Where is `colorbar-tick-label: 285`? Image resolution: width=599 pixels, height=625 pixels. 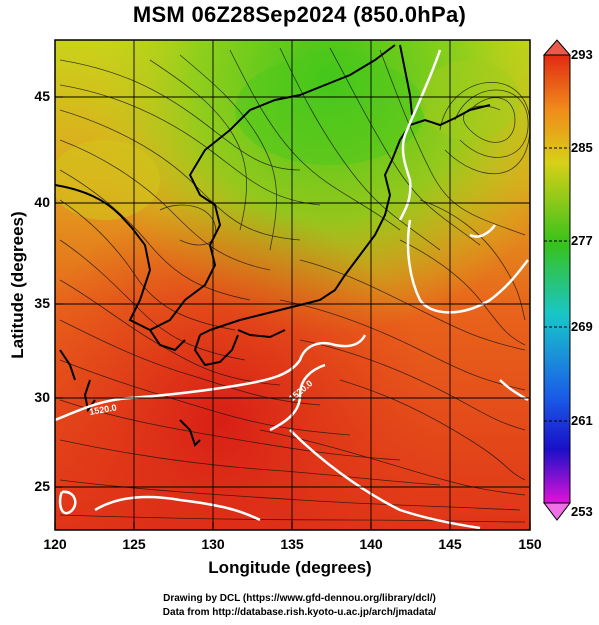 colorbar-tick-label: 285 is located at coordinates (582, 147).